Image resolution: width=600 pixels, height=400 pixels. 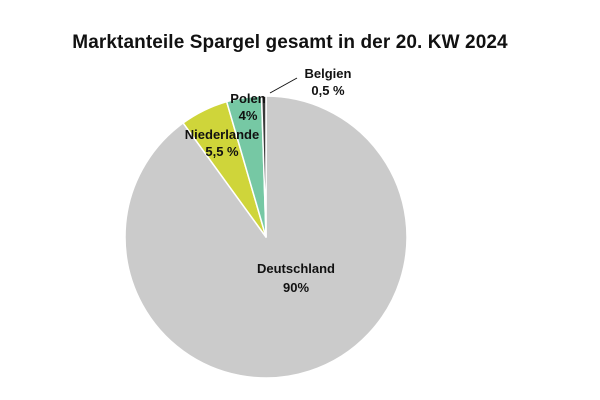 I want to click on slice-value-belgien: 0,5 %, so click(x=328, y=90).